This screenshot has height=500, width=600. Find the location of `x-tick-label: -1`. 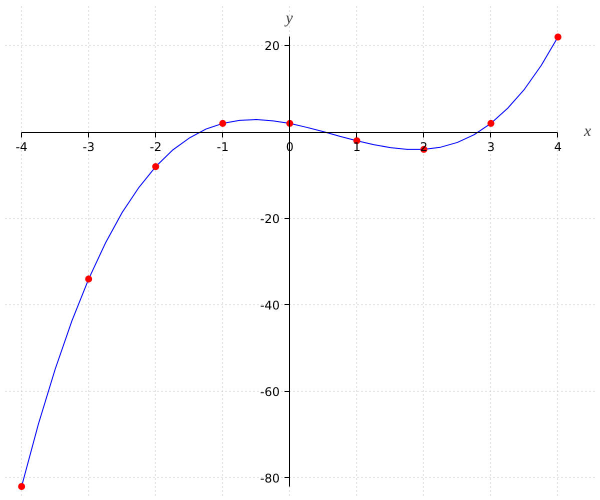

x-tick-label: -1 is located at coordinates (222, 147).